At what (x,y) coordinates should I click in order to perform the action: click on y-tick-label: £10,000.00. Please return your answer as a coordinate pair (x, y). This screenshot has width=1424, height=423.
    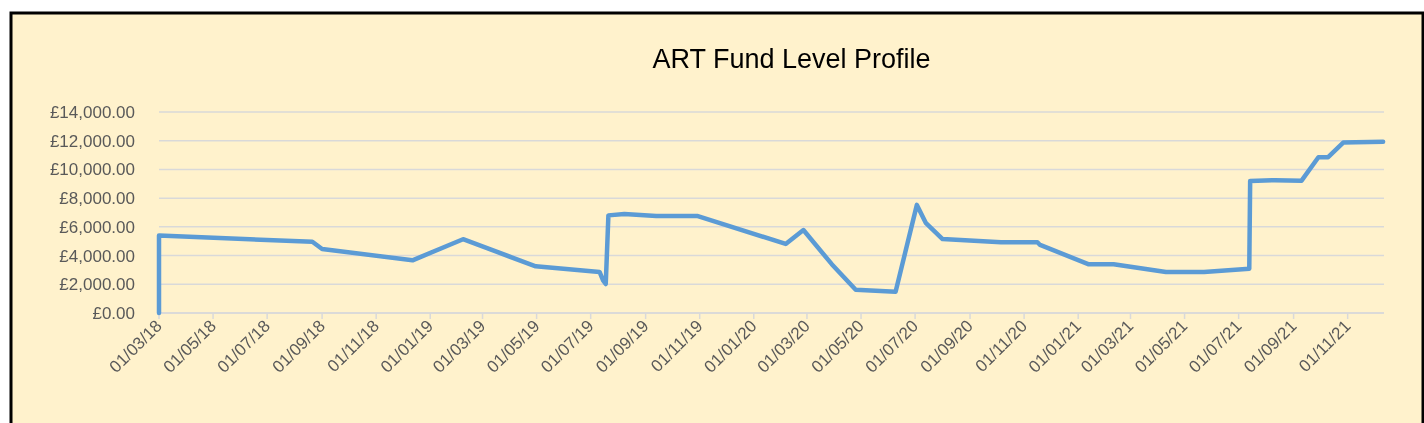
    Looking at the image, I should click on (92, 170).